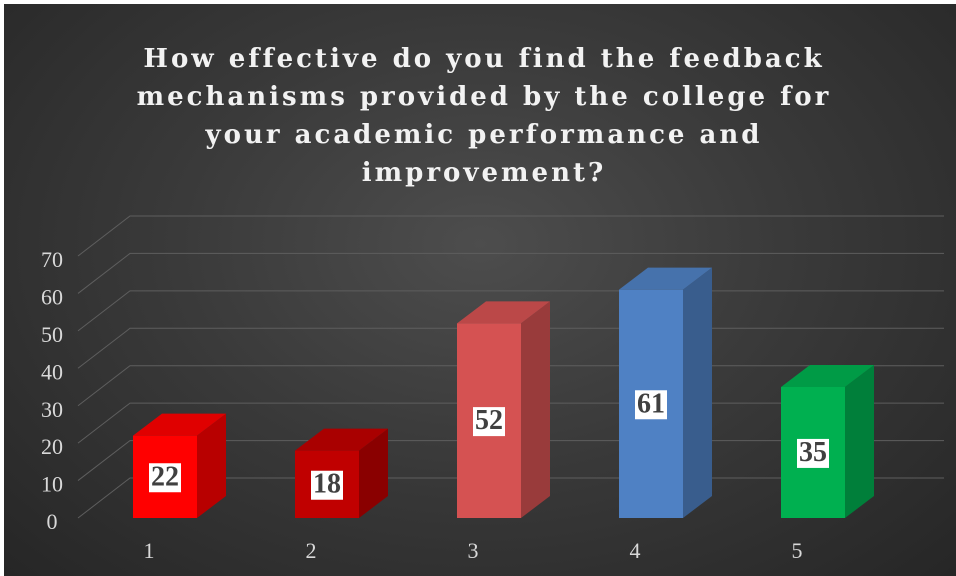 The height and width of the screenshot is (576, 956). Describe the element at coordinates (52, 521) in the screenshot. I see `y-tick-label: 0` at that location.